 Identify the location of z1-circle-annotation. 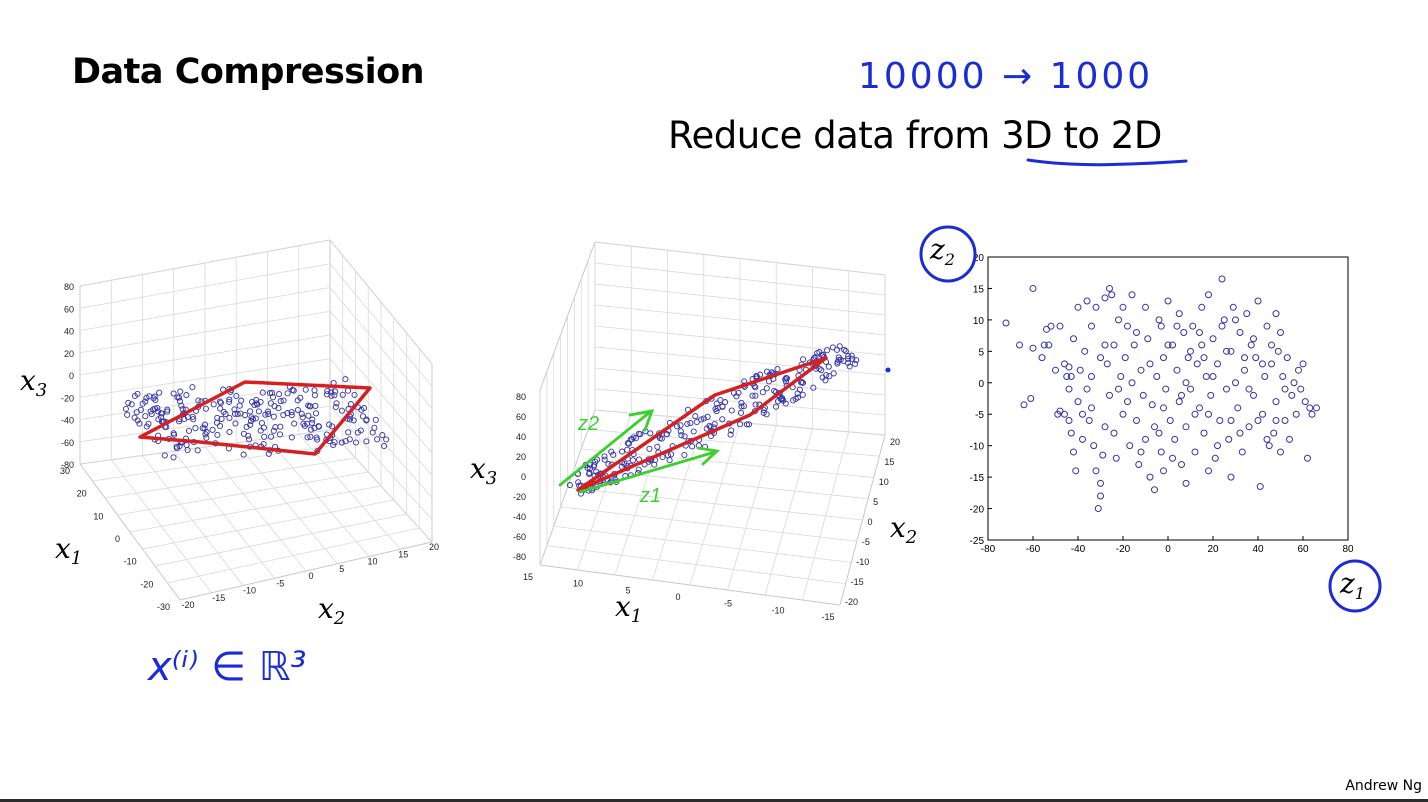
(1355, 586).